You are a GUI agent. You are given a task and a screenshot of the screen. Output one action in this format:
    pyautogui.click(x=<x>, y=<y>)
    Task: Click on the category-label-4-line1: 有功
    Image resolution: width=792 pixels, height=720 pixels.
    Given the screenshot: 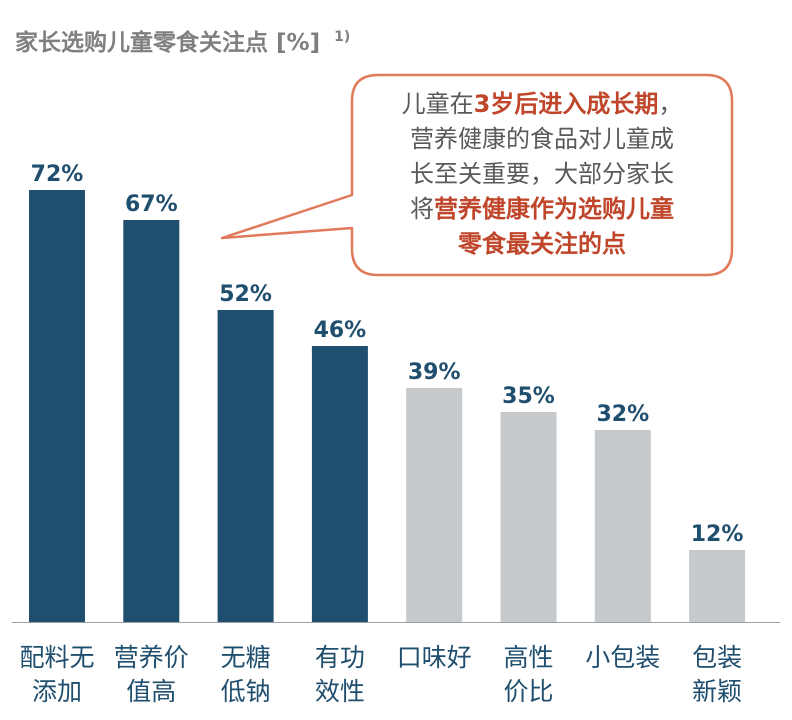 What is the action you would take?
    pyautogui.click(x=340, y=657)
    